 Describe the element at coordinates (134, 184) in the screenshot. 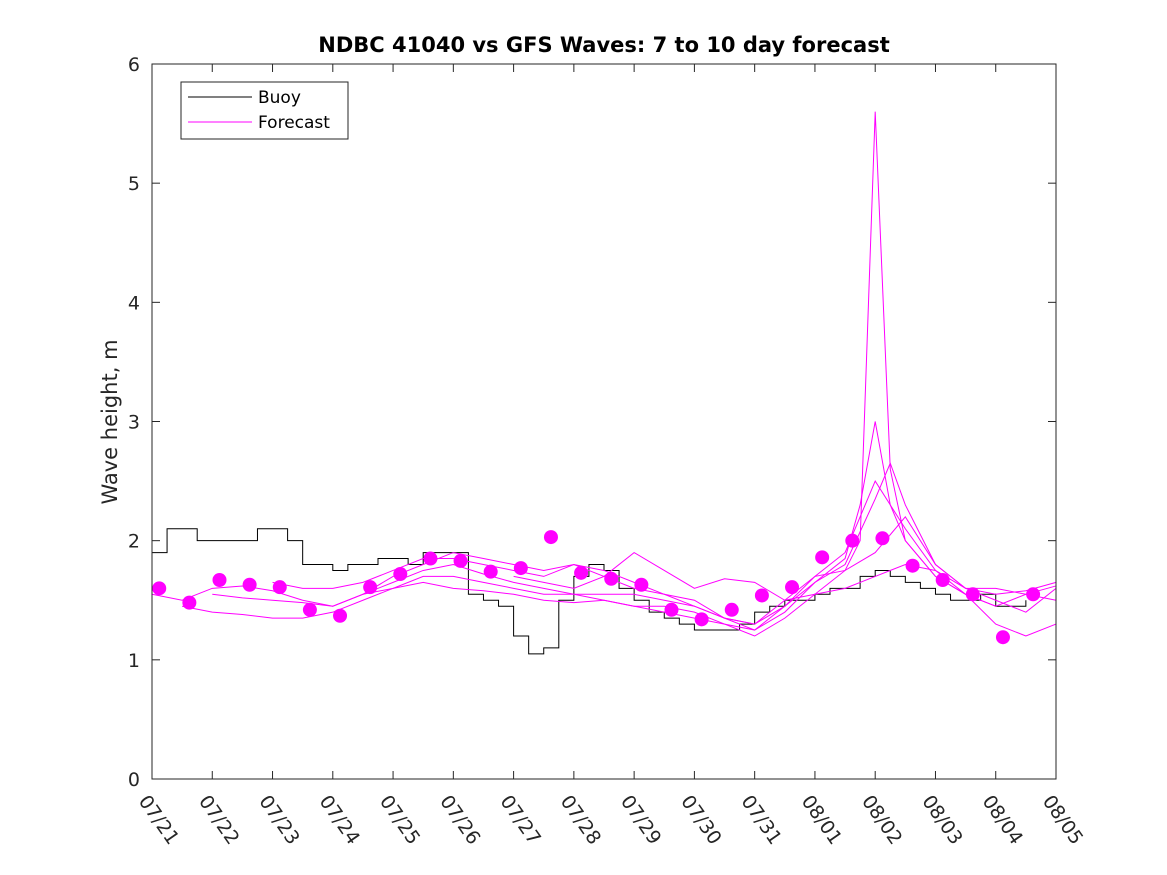

I see `y-tick-label: 5` at that location.